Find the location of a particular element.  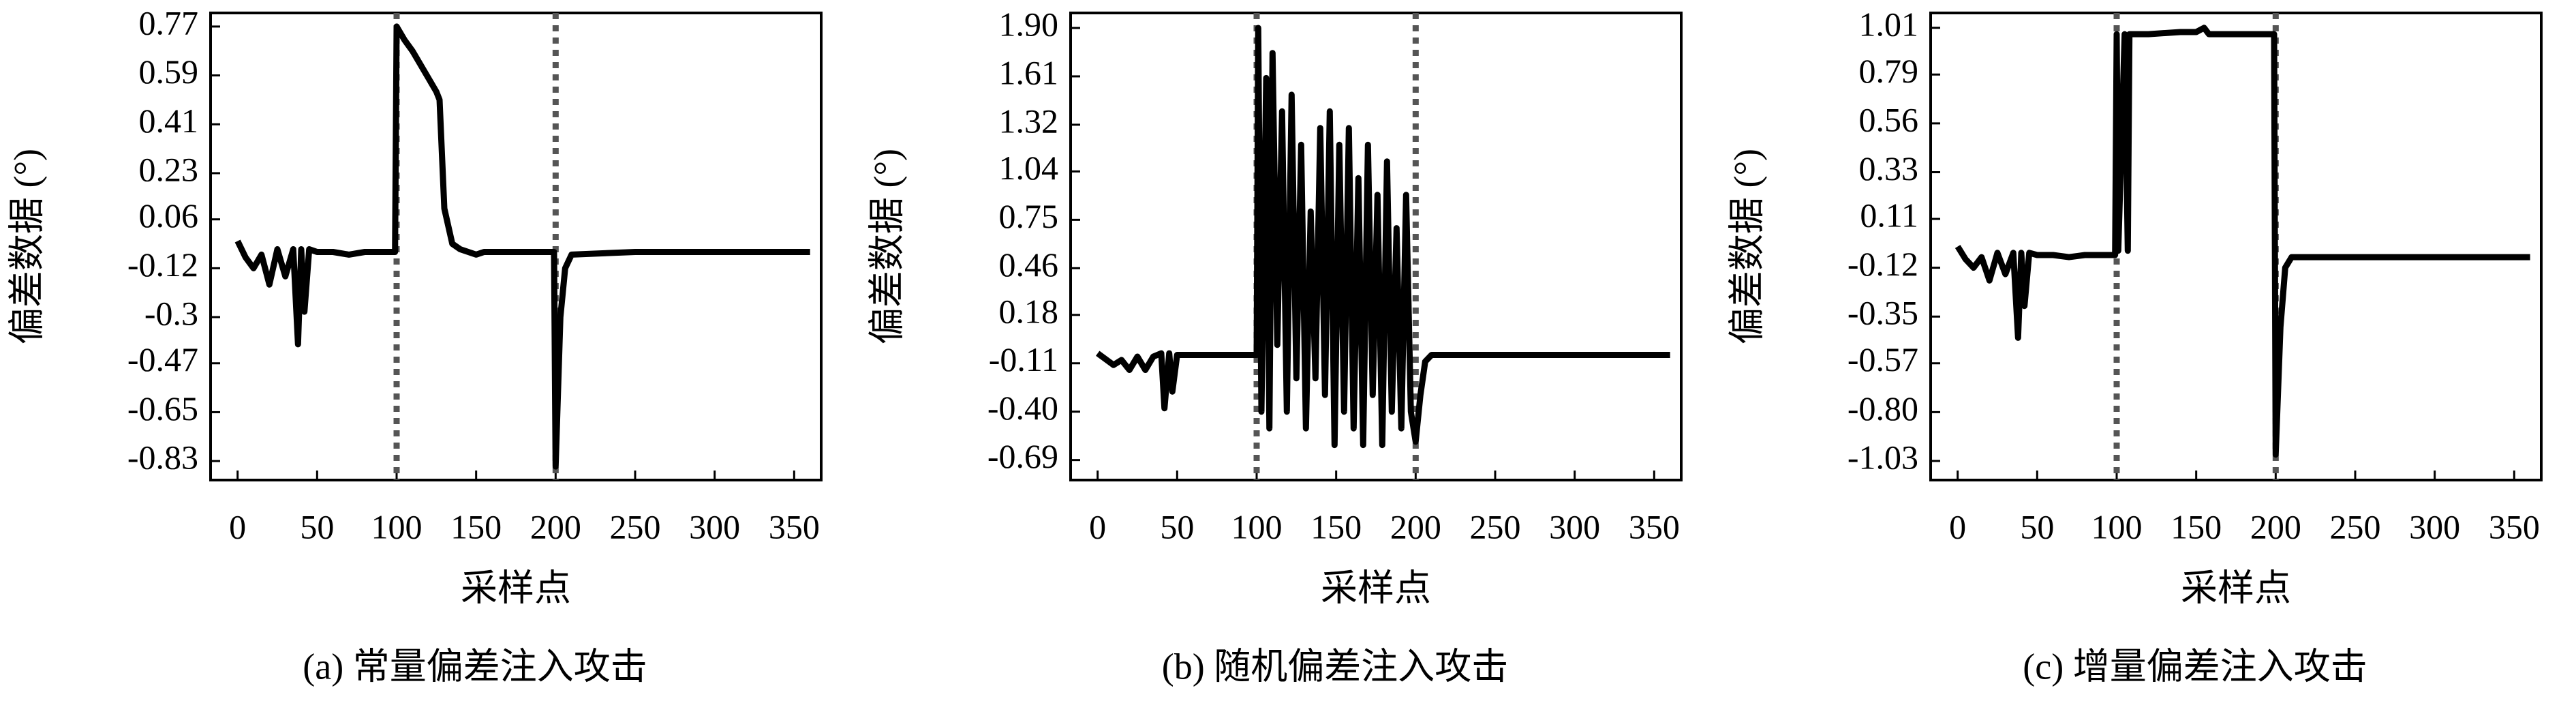

y-tick-label: -0.3 is located at coordinates (171, 314).